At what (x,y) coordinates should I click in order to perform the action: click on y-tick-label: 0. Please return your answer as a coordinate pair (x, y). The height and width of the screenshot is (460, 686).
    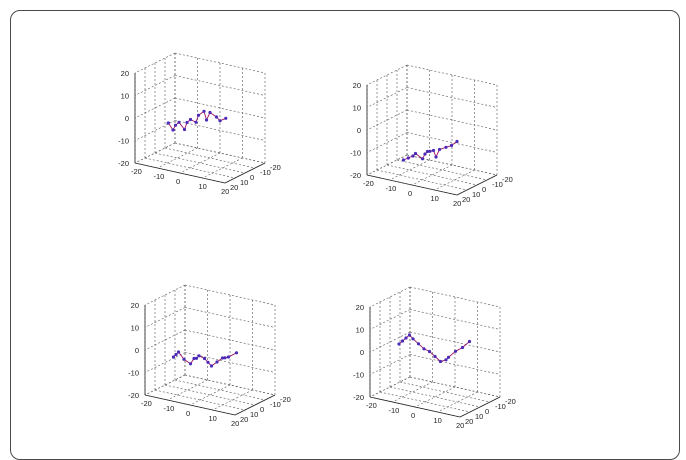
    Looking at the image, I should click on (487, 411).